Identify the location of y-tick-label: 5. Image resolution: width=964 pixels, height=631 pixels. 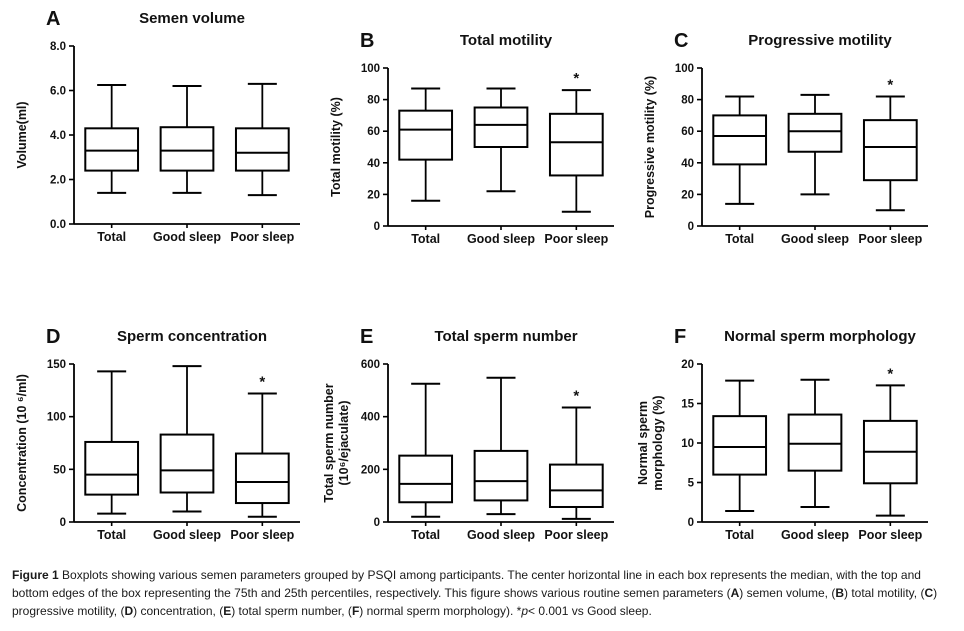
(691, 484).